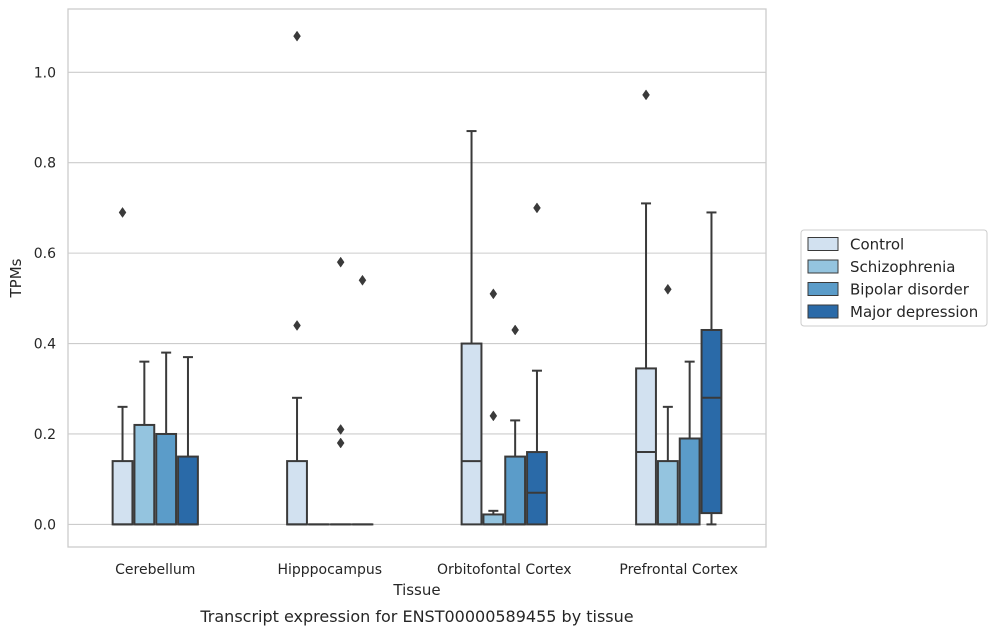 The width and height of the screenshot is (997, 634). I want to click on legend-frame, so click(894, 278).